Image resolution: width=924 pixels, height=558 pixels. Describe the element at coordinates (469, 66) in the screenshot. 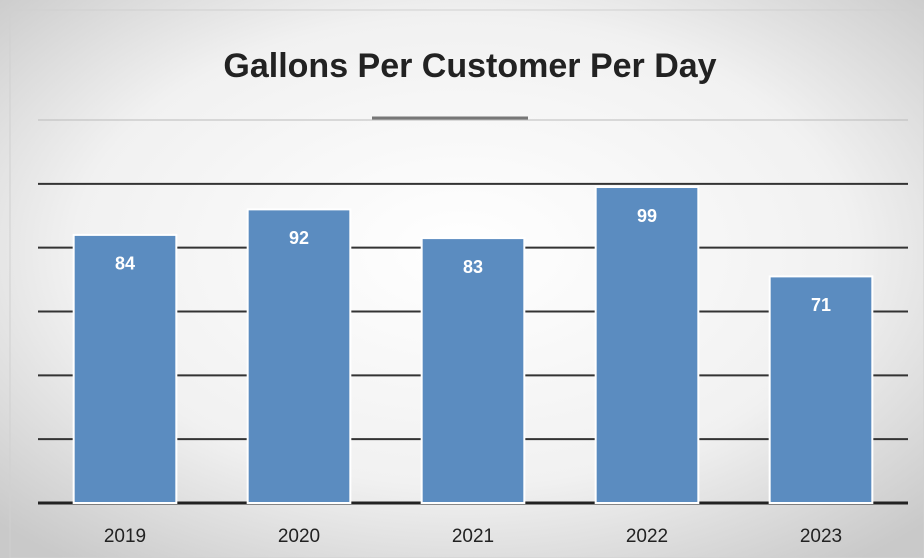

I see `chart-title: Gallons Per Customer Per Day` at that location.